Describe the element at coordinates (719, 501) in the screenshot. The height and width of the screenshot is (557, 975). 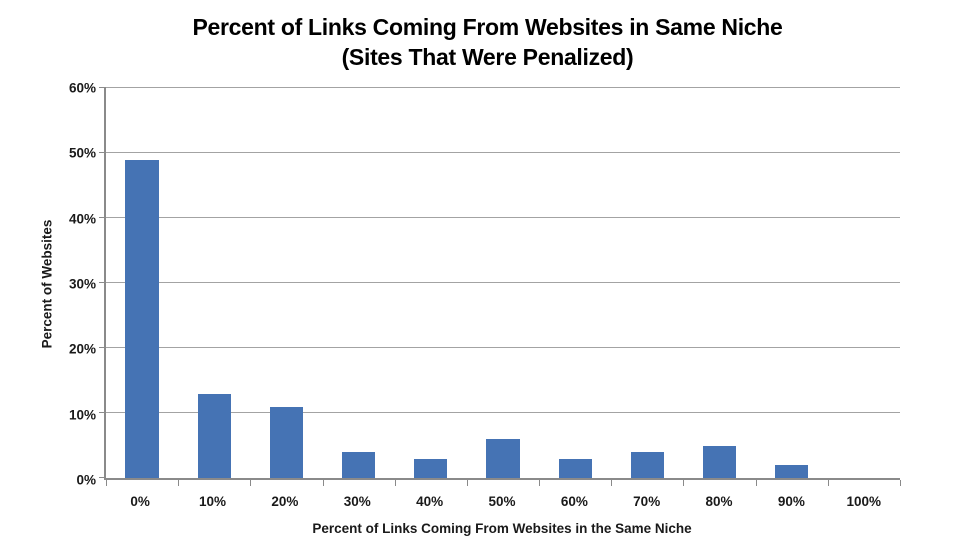
I see `x-axis-tick-label: 80%` at that location.